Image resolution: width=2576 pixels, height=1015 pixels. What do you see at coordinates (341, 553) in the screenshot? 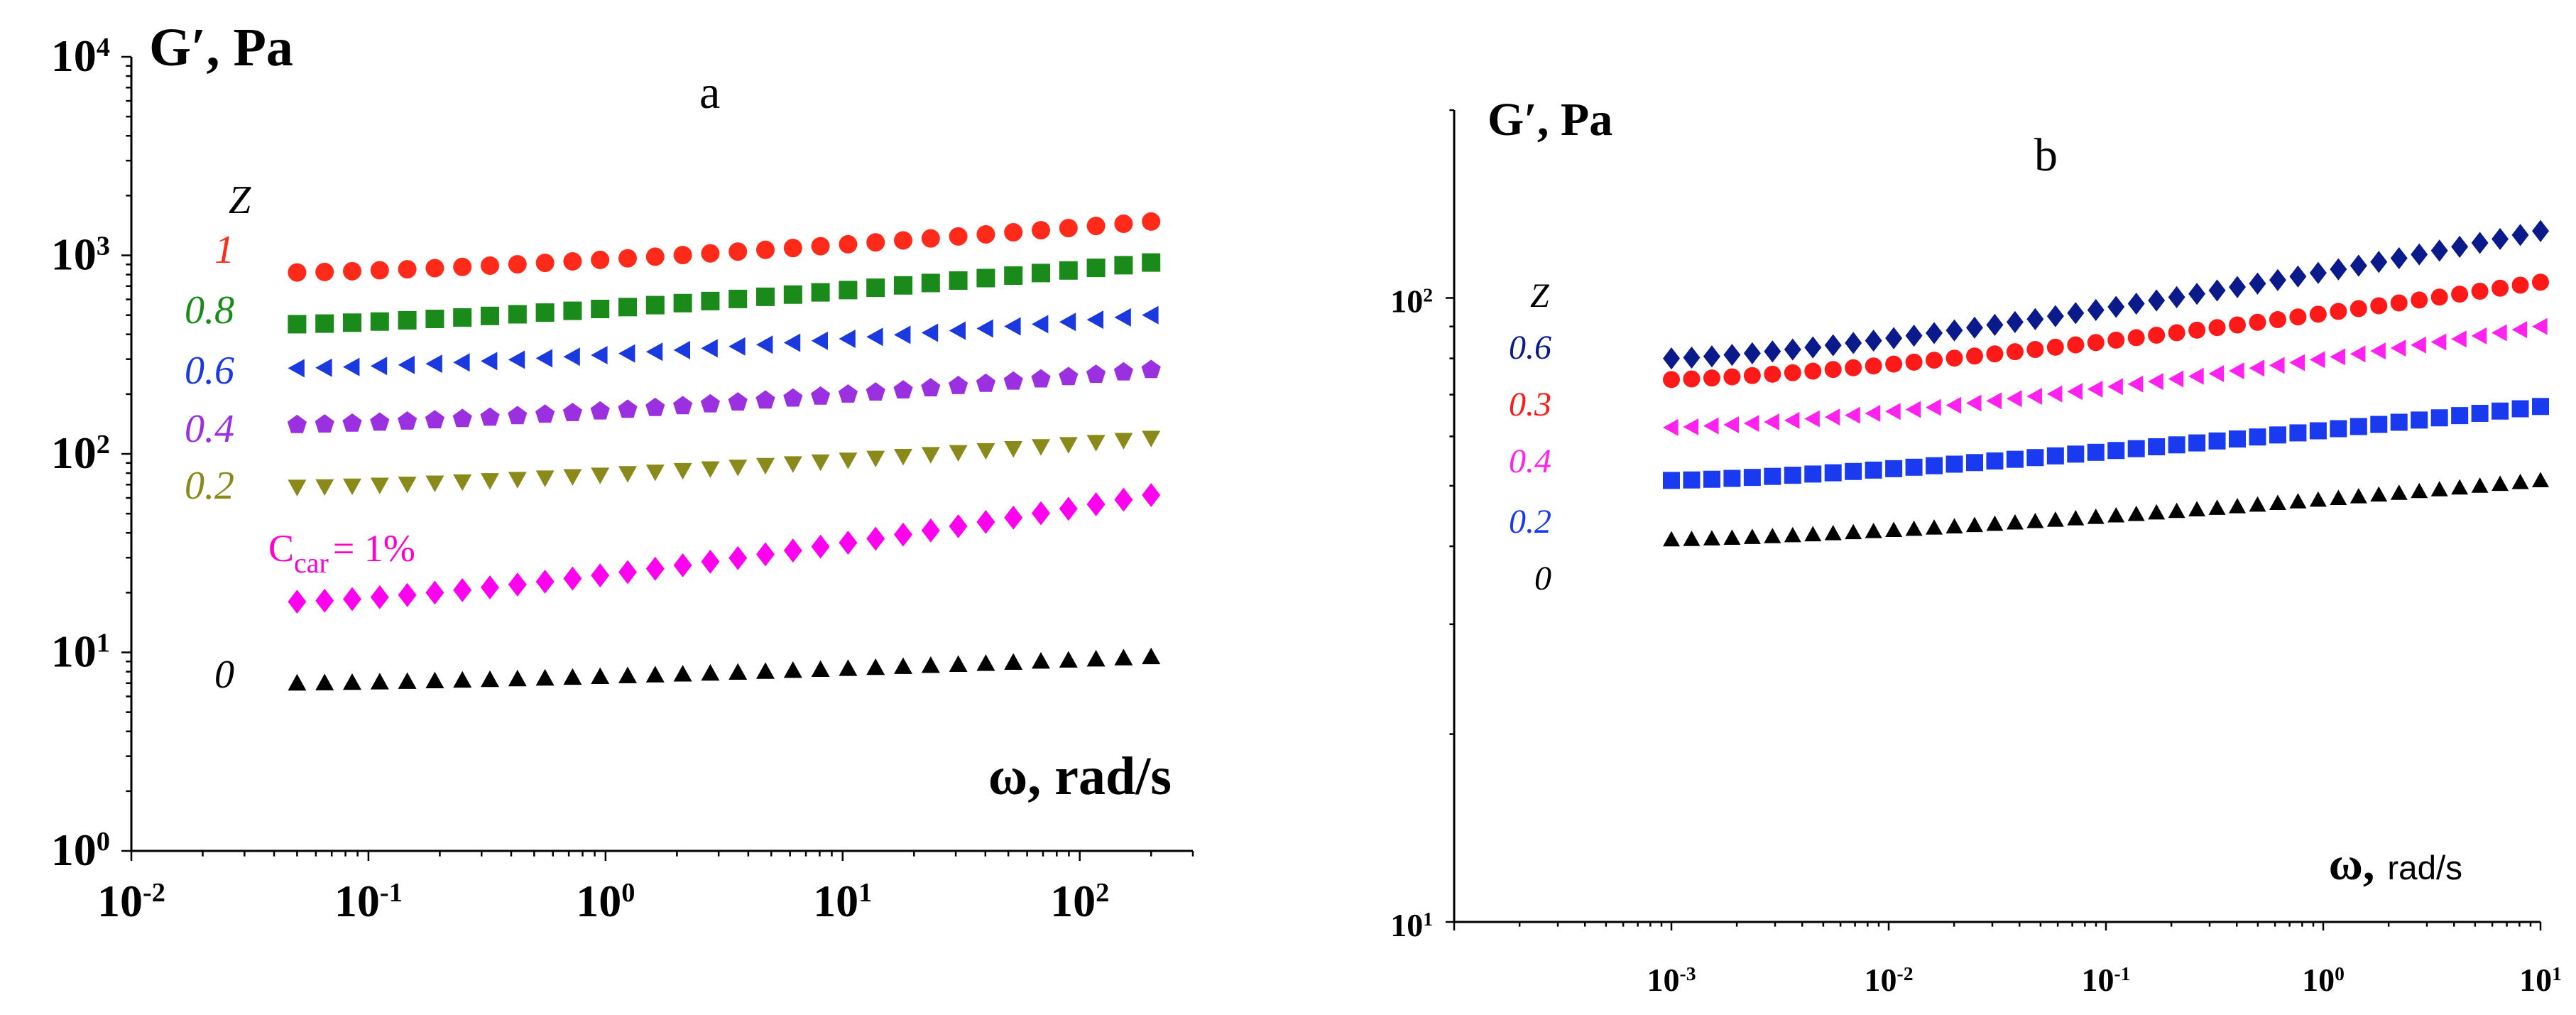
I see `panel-a-annotation-ccar: Ccar = 1%` at bounding box center [341, 553].